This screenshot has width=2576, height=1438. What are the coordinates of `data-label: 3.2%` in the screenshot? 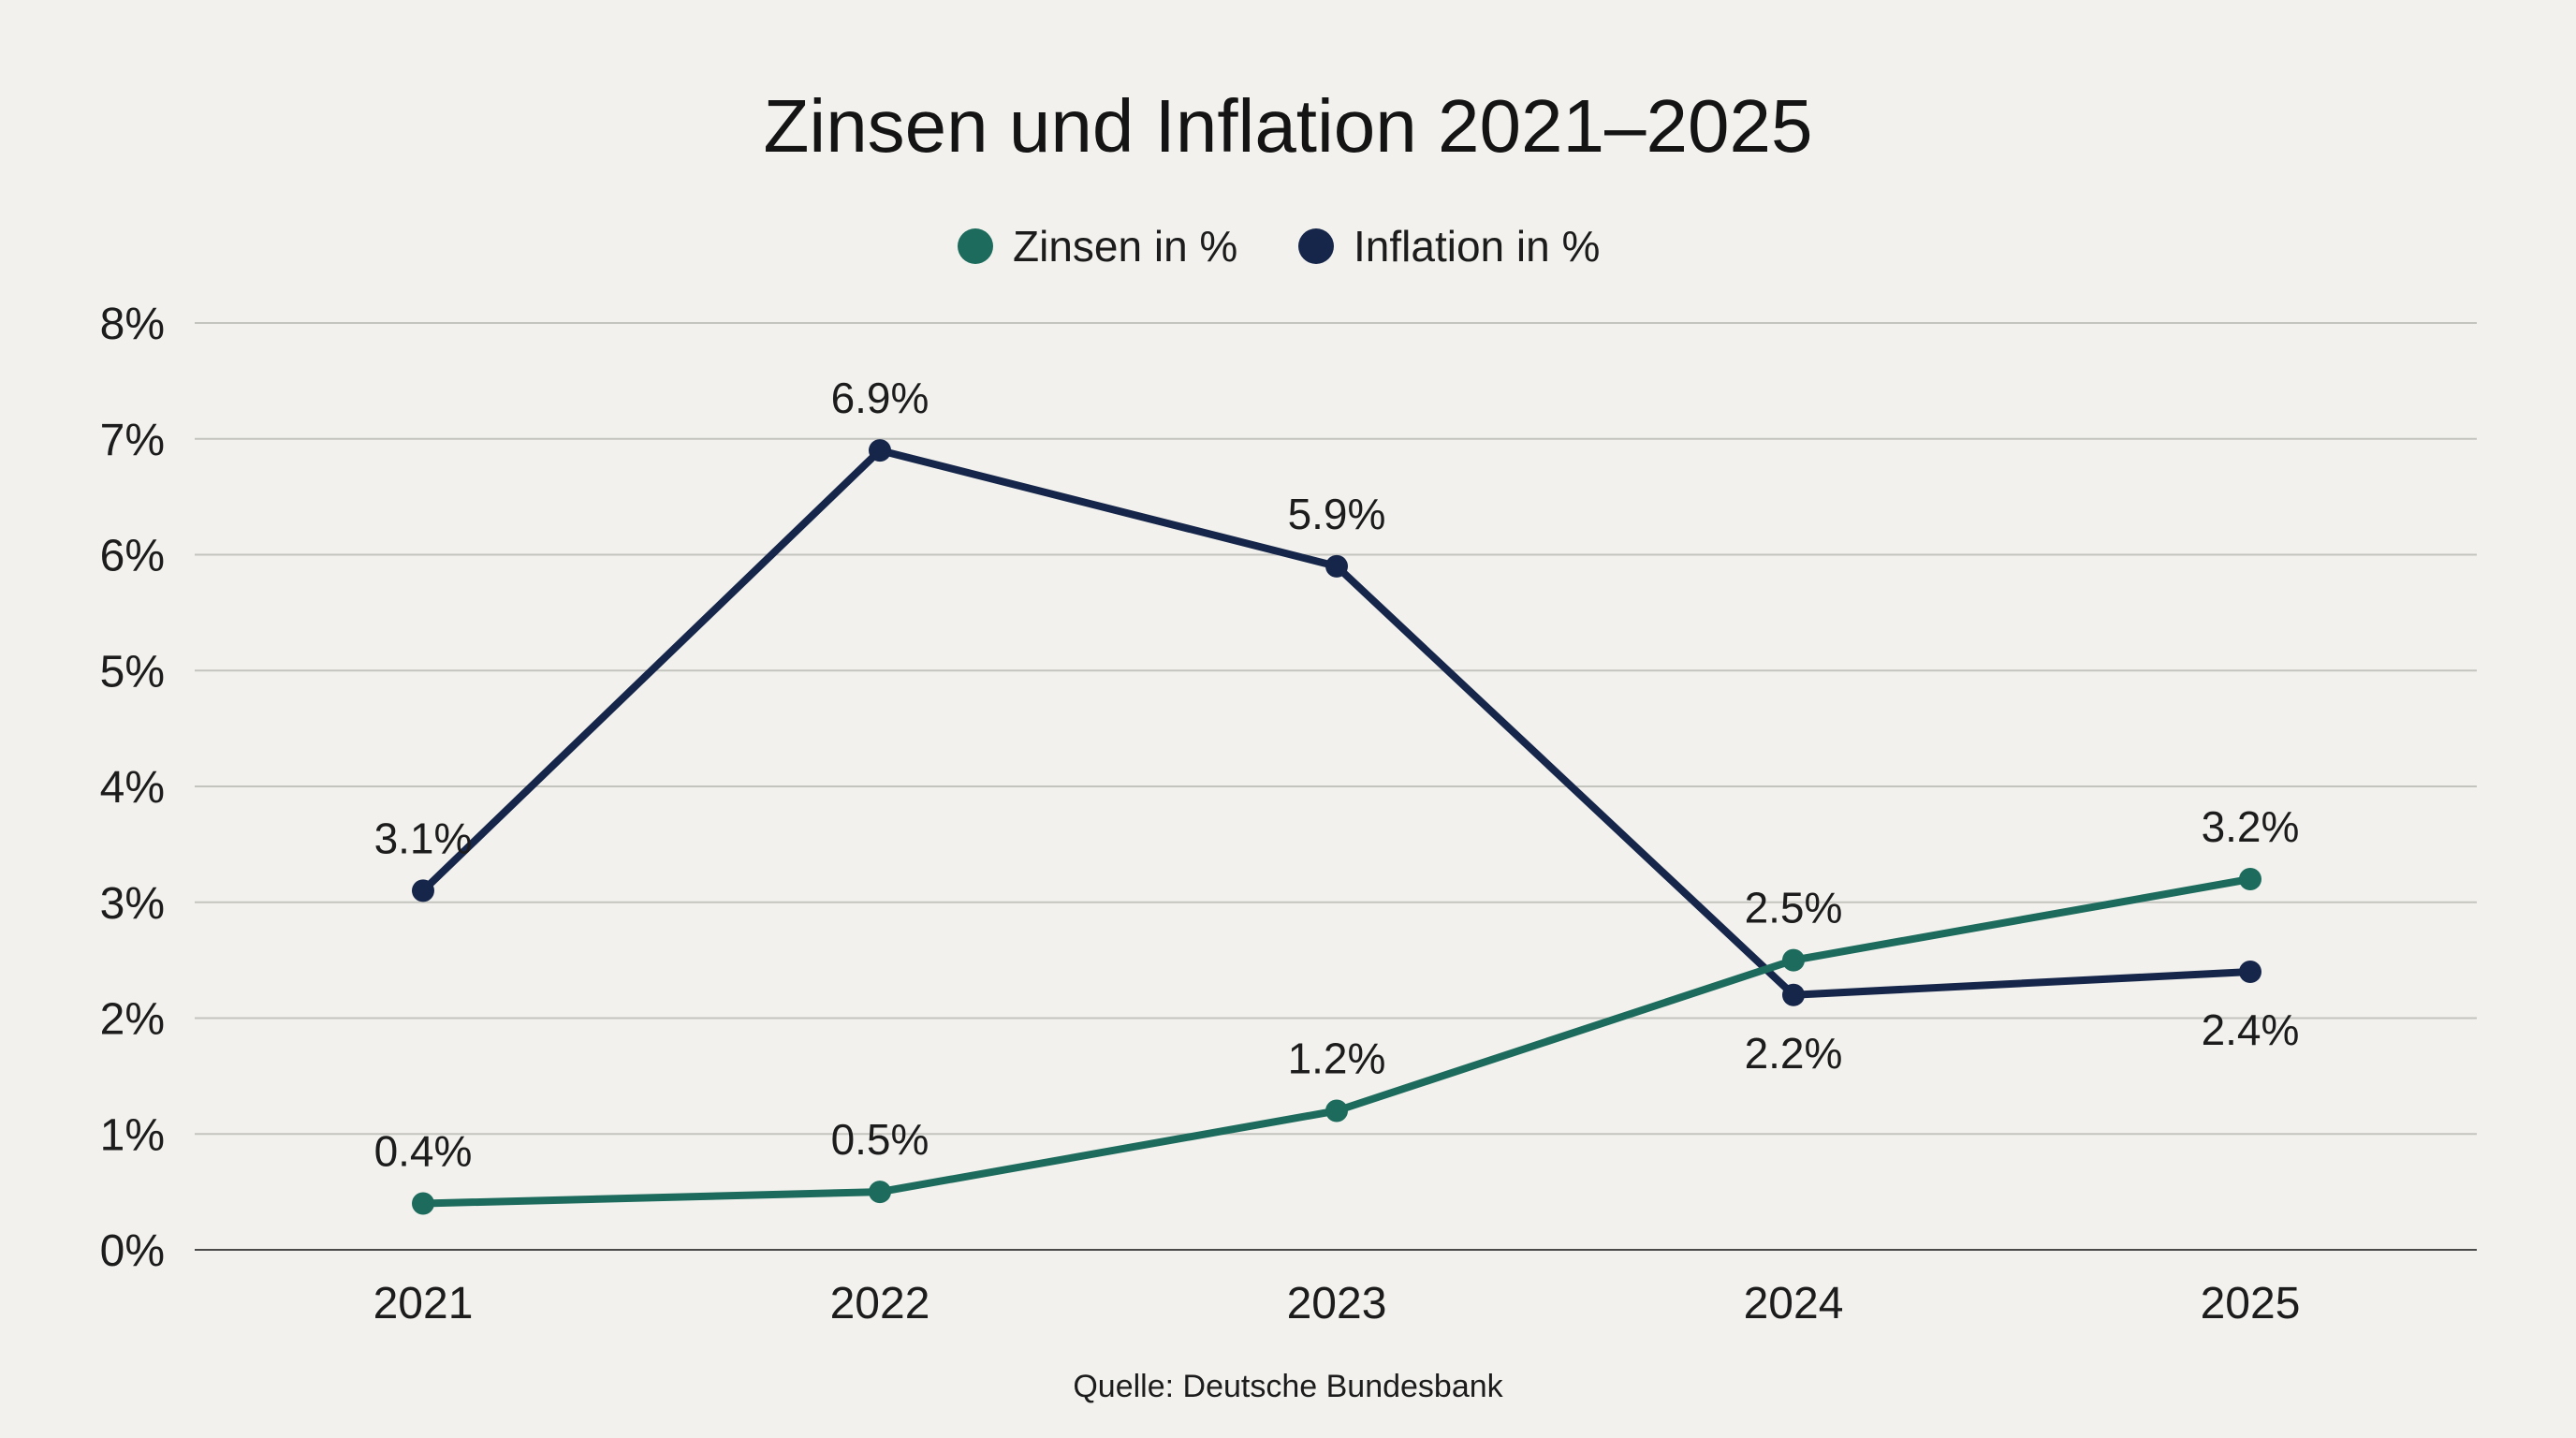 It's located at (2251, 826).